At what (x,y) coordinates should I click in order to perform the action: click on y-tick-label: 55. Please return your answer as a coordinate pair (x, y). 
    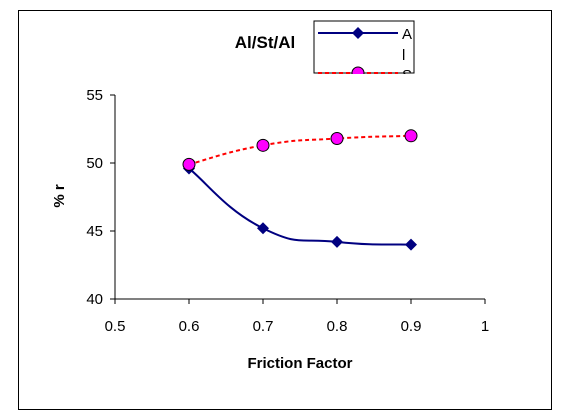
    Looking at the image, I should click on (94, 95).